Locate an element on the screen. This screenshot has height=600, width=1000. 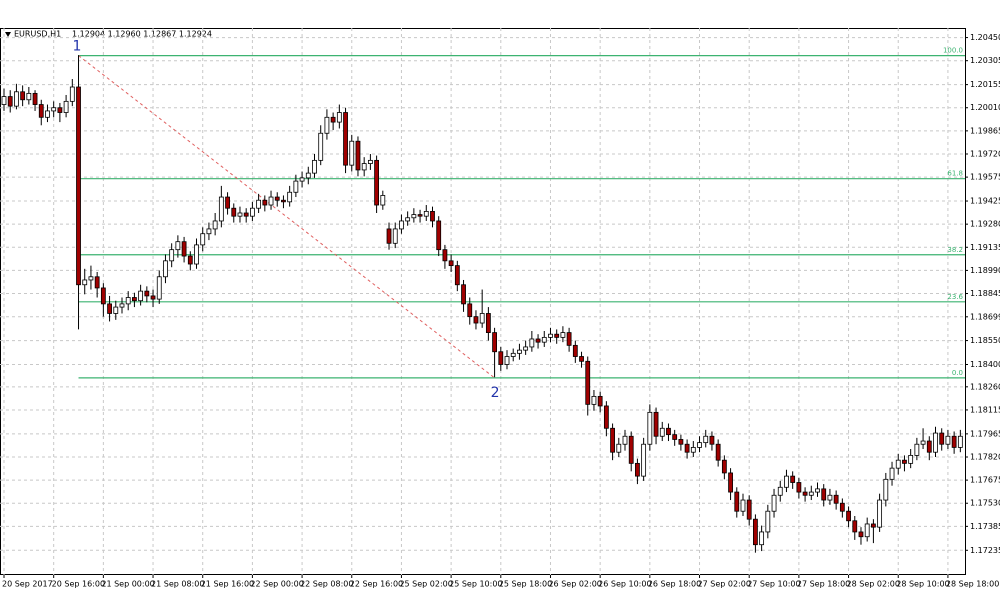
menu-arrow is located at coordinates (8, 34).